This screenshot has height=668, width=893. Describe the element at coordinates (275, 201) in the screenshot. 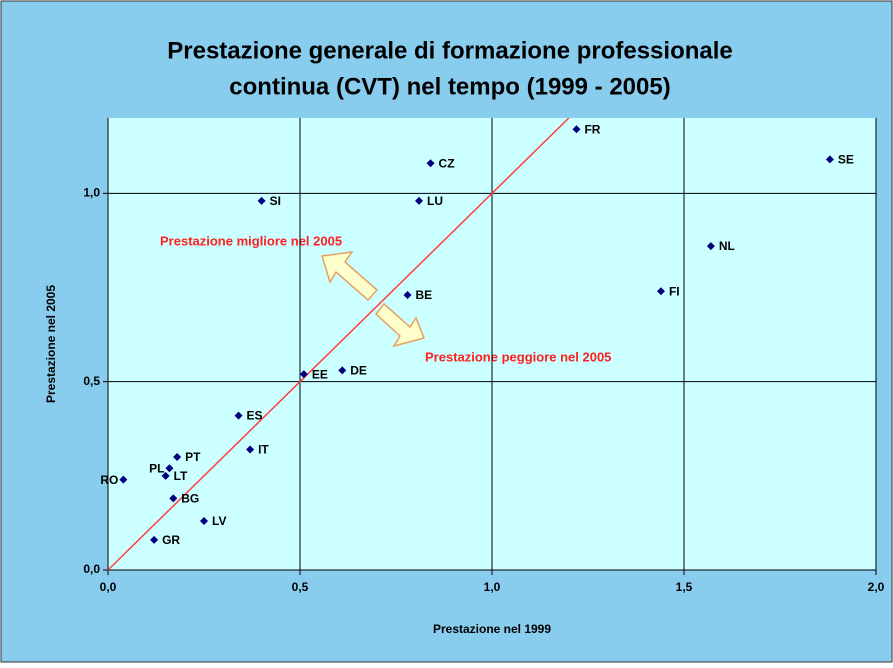

I see `point-label: SI` at that location.